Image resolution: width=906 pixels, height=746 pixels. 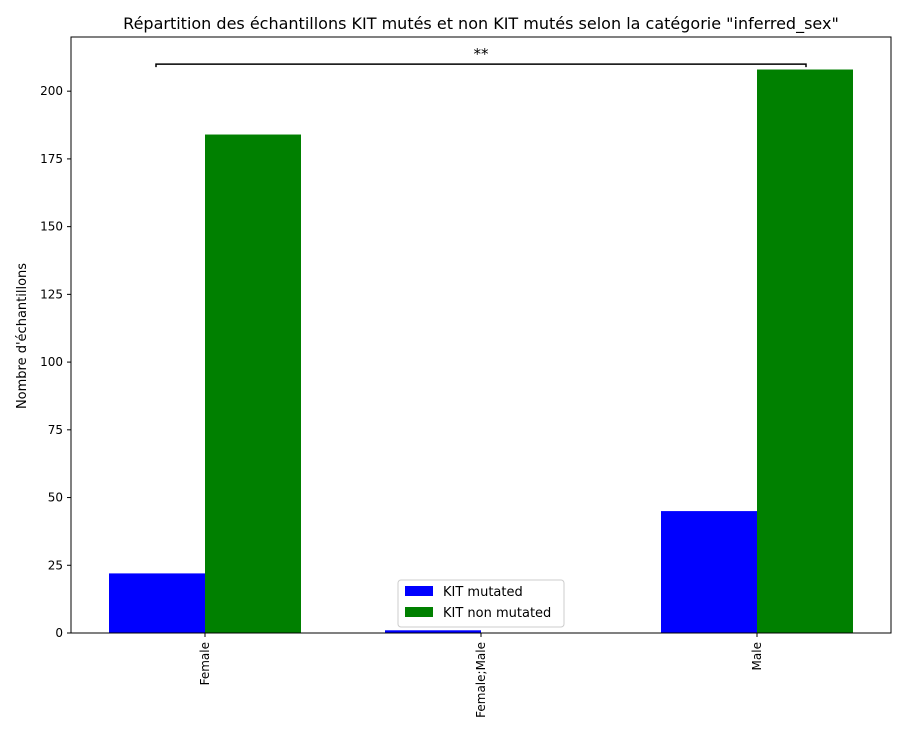 I want to click on y-tick-label: 100, so click(x=51, y=362).